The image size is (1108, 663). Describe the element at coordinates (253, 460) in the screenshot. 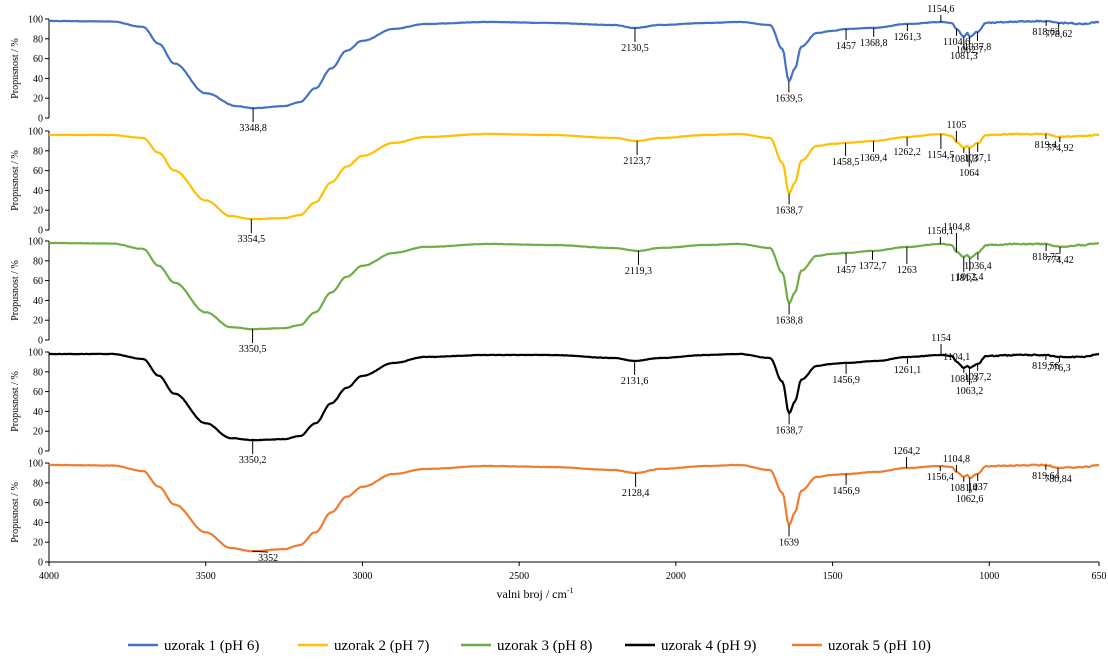

I see `peak-label: 3350,2` at that location.